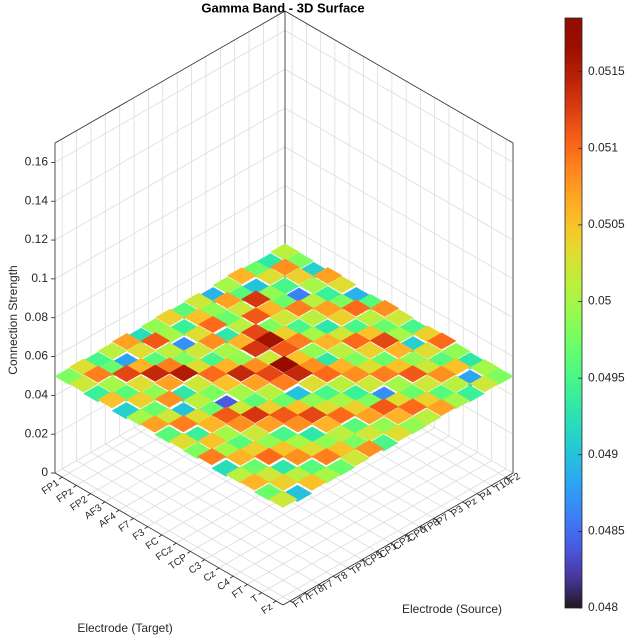  I want to click on x-tick-label: Pz, so click(472, 504).